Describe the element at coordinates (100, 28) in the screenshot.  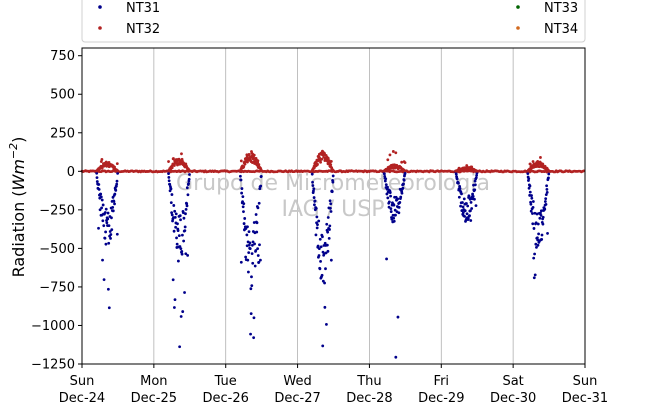
I see `legend-marker` at that location.